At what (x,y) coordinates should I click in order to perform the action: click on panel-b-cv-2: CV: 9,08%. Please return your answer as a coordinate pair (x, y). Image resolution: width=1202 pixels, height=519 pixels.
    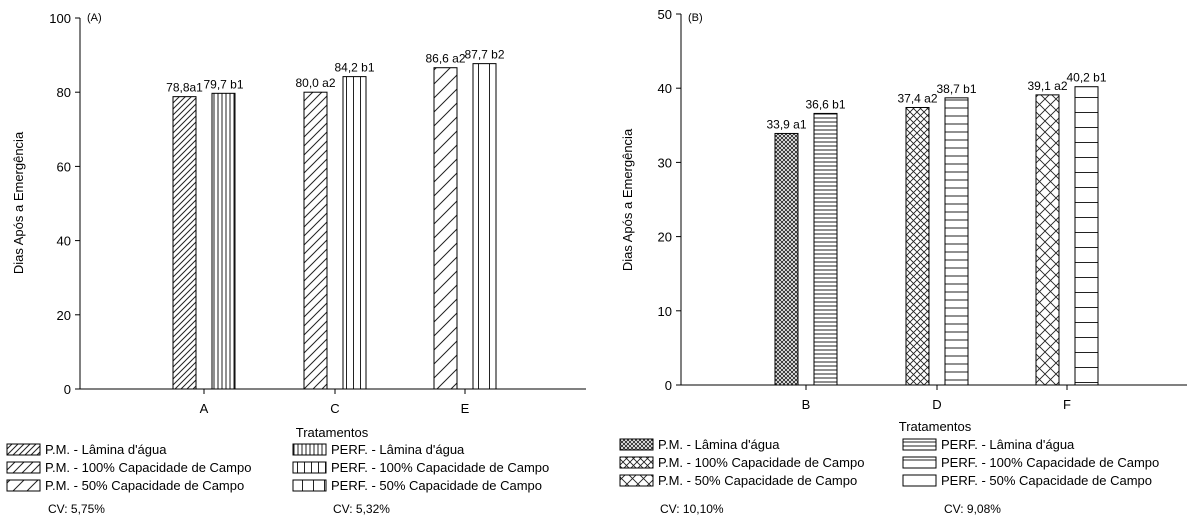
    Looking at the image, I should click on (972, 509).